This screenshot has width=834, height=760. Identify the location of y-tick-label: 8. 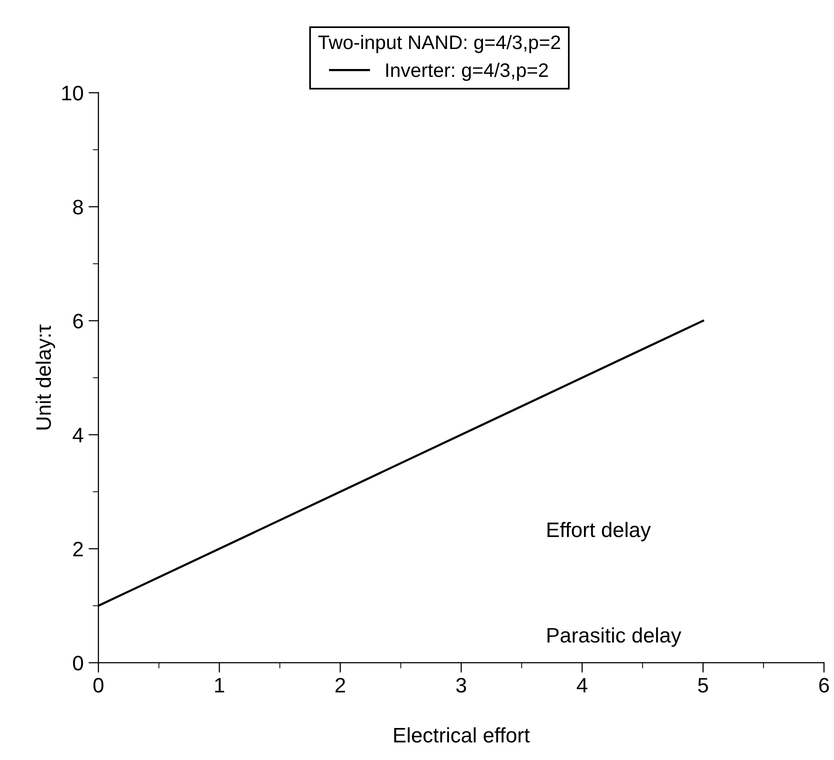
(78, 207).